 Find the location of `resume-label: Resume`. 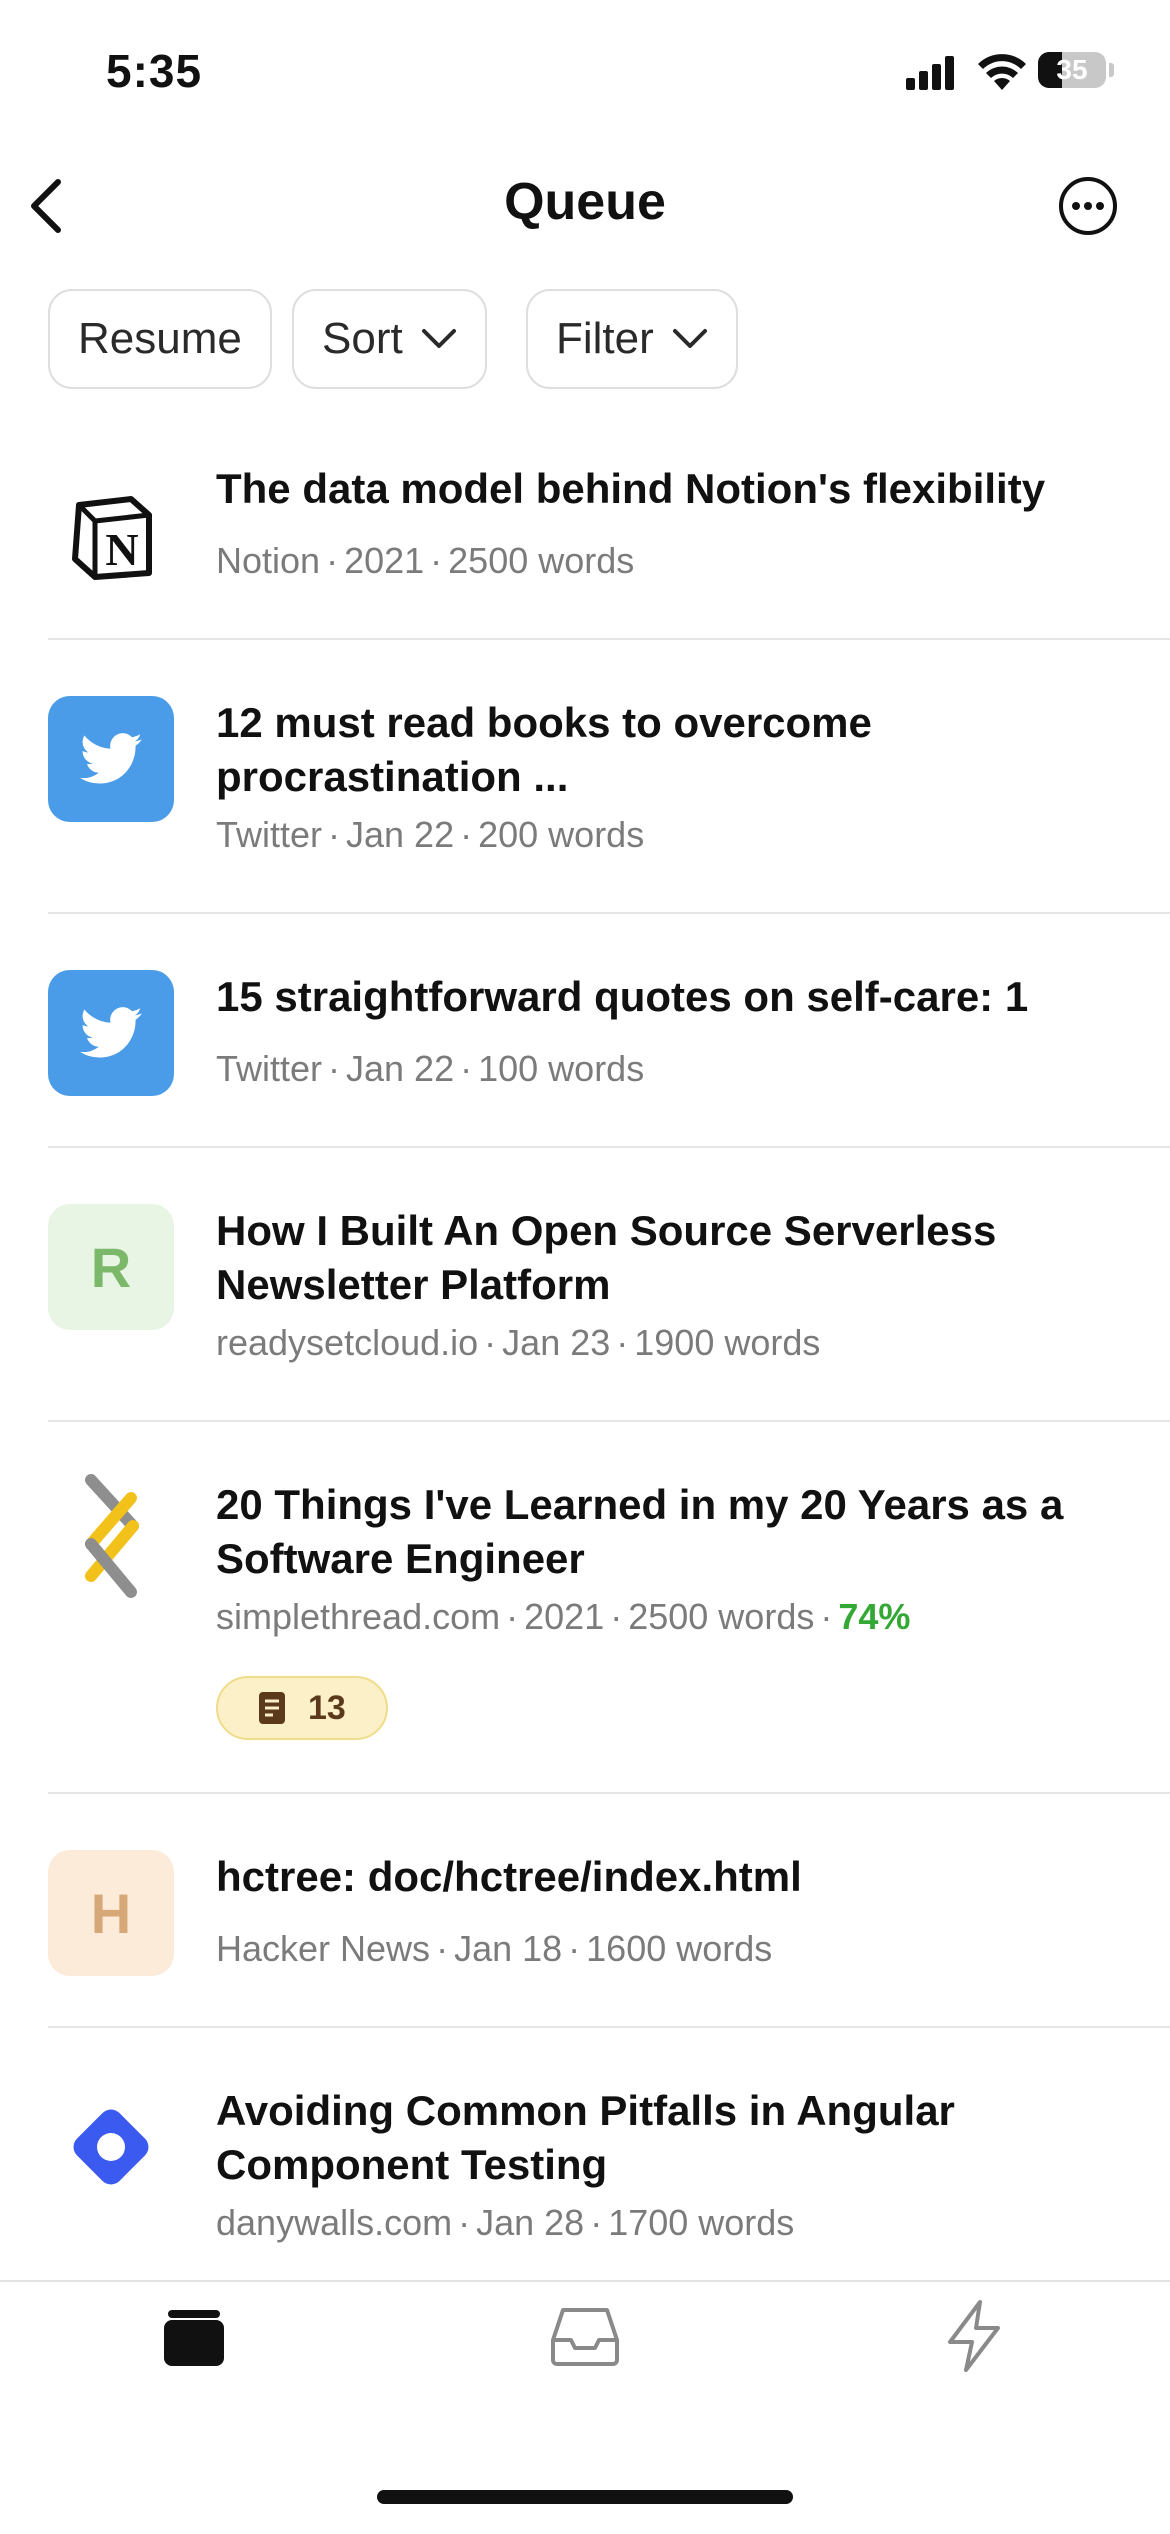

resume-label: Resume is located at coordinates (160, 338).